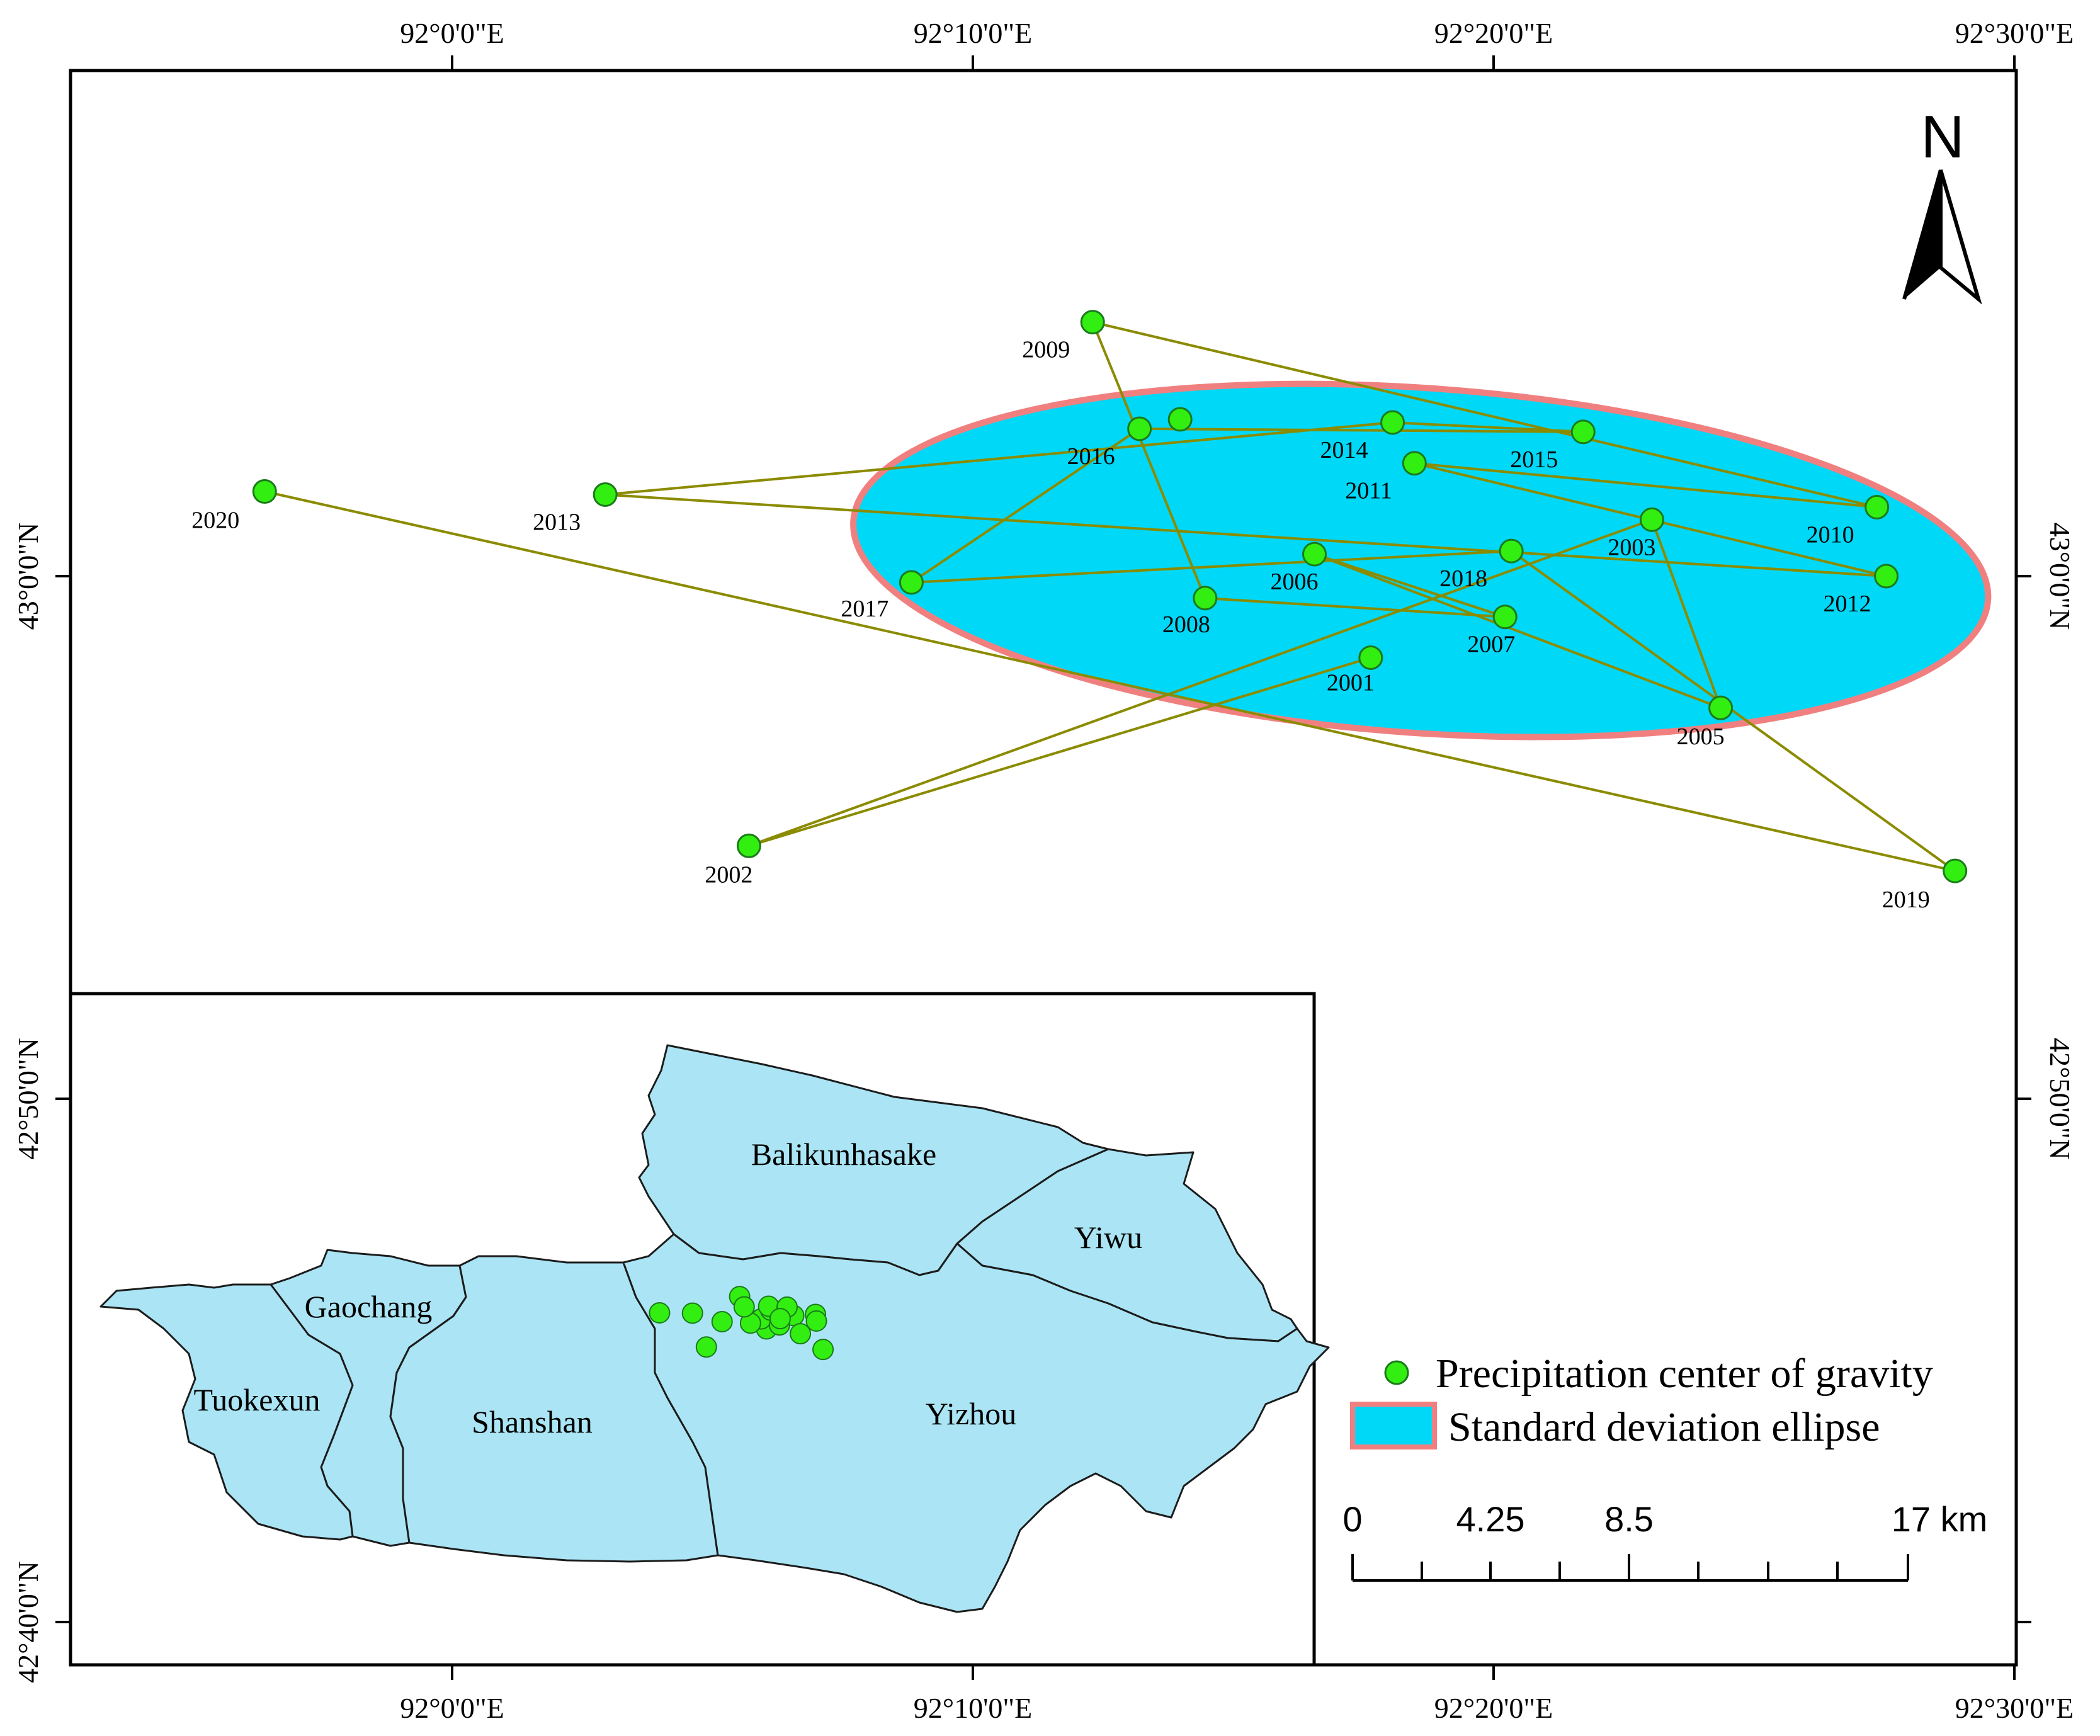 The image size is (2100, 1736). Describe the element at coordinates (780, 1319) in the screenshot. I see `inset-point-2018` at that location.